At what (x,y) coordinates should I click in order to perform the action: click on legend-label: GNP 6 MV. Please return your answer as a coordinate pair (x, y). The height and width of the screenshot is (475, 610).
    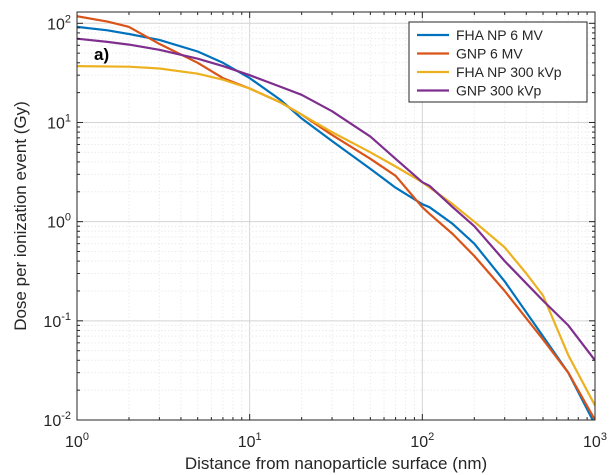
    Looking at the image, I should click on (489, 54).